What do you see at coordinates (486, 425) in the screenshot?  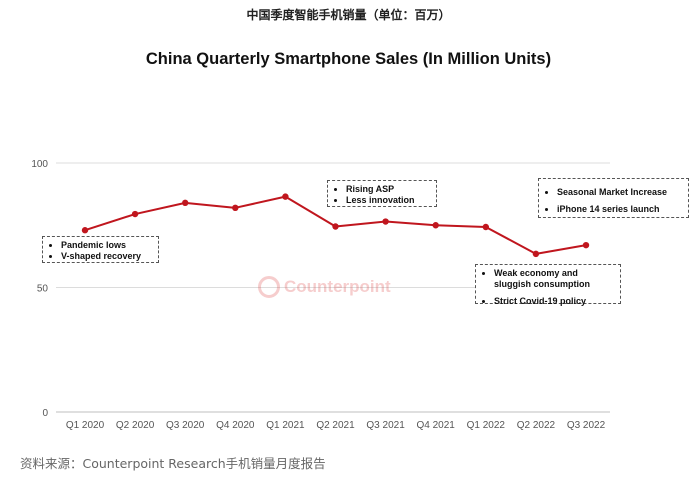 I see `x-tick-label: Q1 2022` at bounding box center [486, 425].